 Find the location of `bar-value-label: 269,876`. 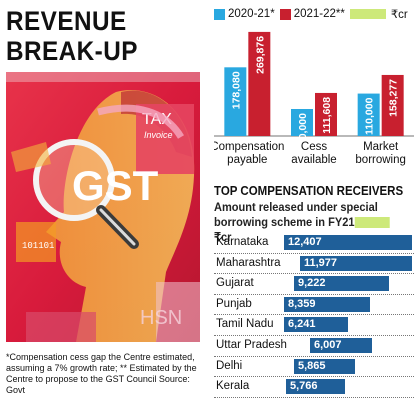

bar-value-label: 269,876 is located at coordinates (260, 55).